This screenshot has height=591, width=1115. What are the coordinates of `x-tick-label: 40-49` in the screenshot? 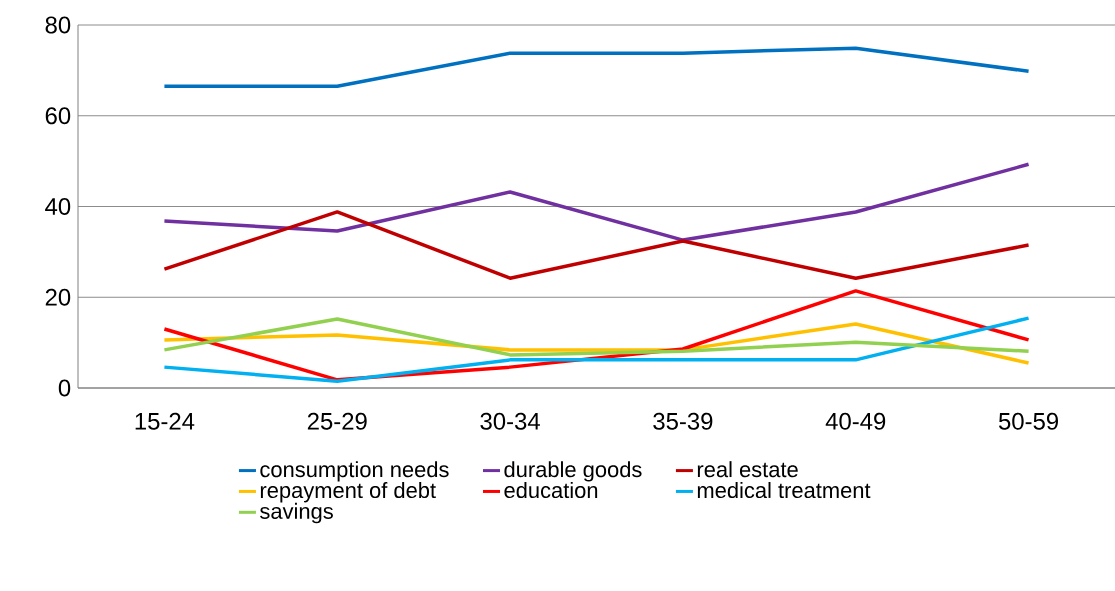 It's located at (855, 421).